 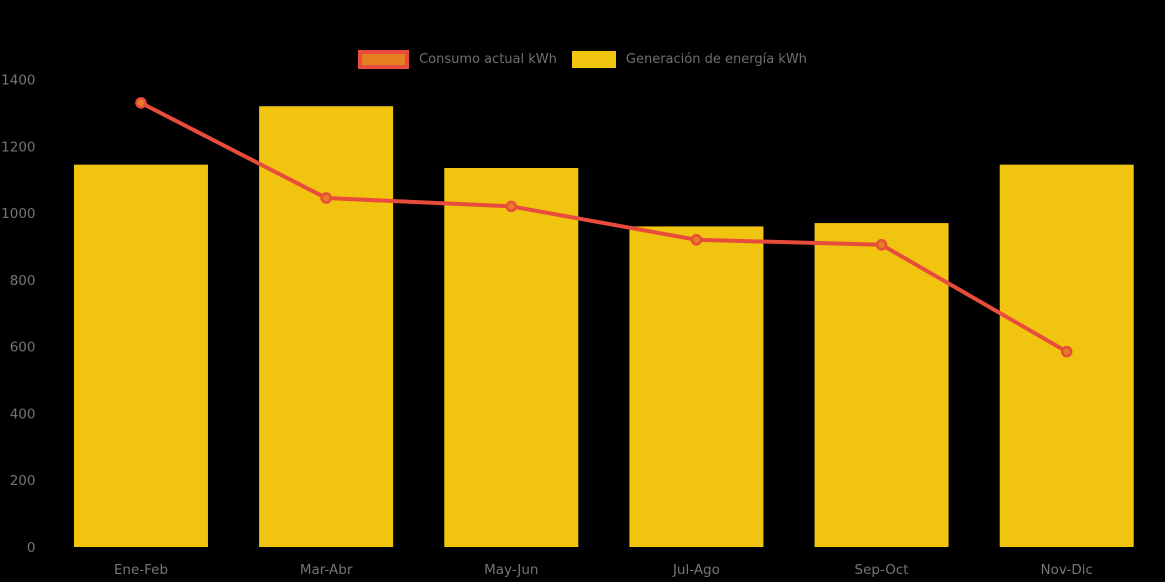 I want to click on data-point-jul-ago, so click(x=696, y=240).